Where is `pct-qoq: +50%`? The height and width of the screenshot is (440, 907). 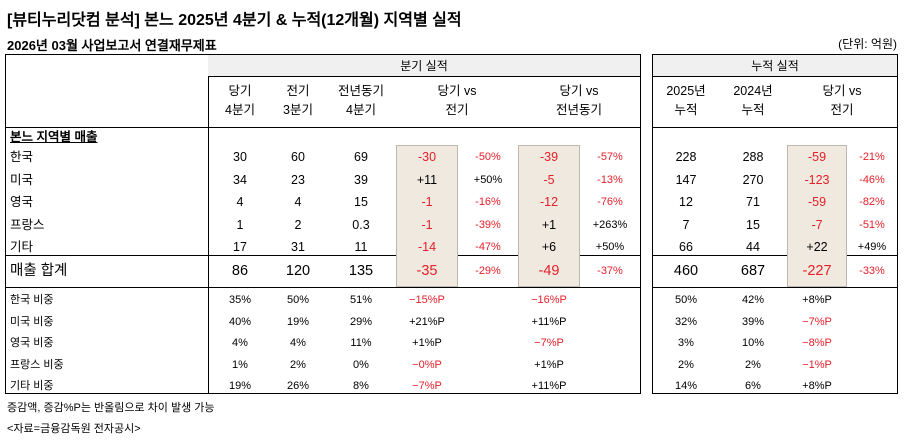
pct-qoq: +50% is located at coordinates (488, 179).